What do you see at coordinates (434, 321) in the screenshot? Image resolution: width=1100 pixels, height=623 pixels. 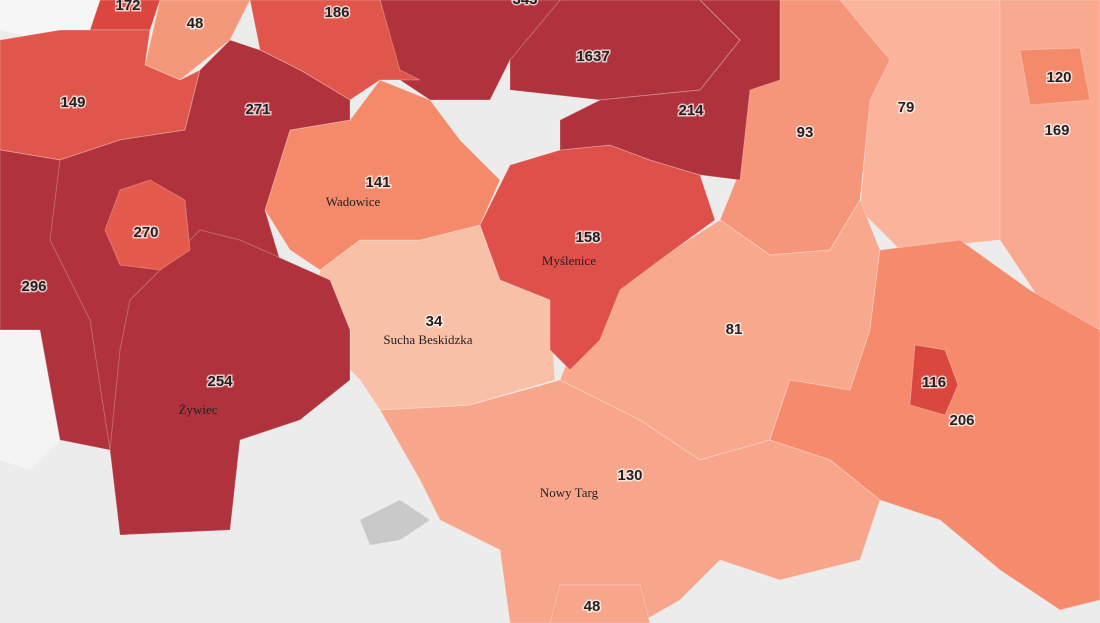 I see `region-value: 34` at bounding box center [434, 321].